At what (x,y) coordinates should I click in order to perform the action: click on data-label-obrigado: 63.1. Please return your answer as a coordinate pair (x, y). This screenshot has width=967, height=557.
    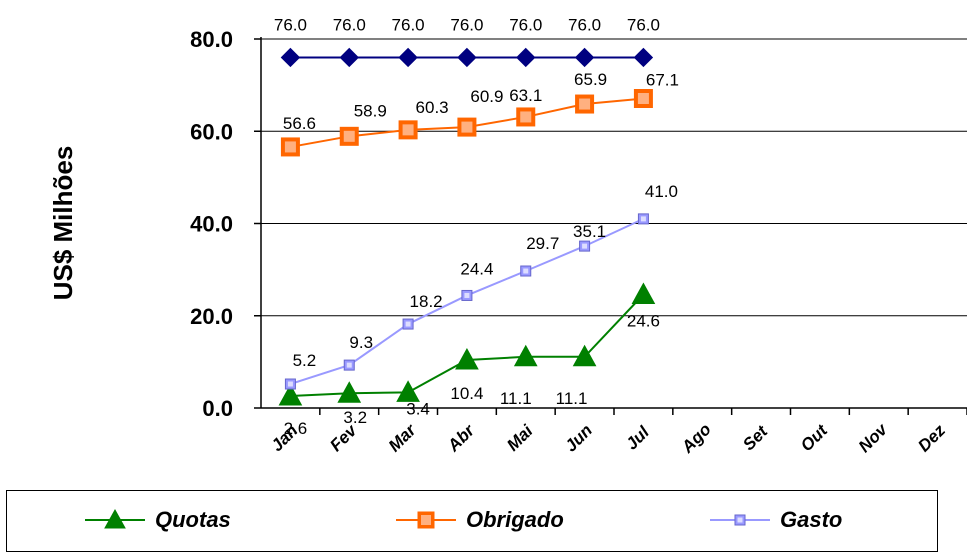
    Looking at the image, I should click on (525, 95).